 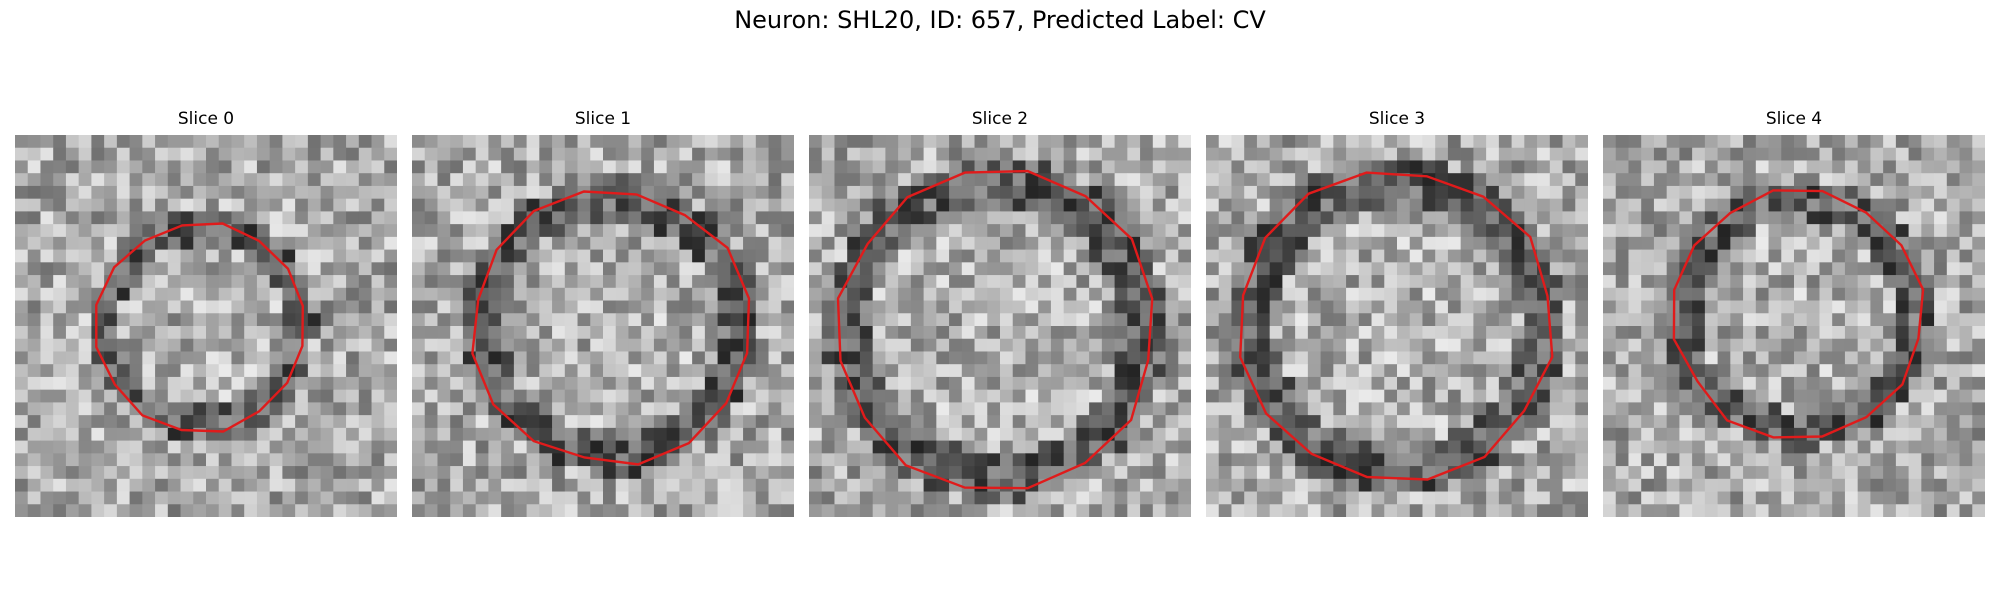 What do you see at coordinates (603, 119) in the screenshot?
I see `slice-panel-1: Slice 1` at bounding box center [603, 119].